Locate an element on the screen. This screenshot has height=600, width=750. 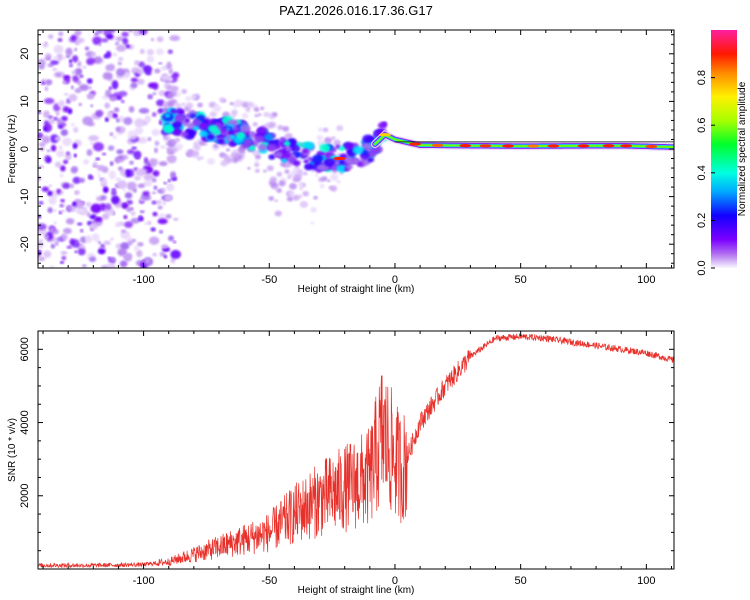
colorbar-tick-label: 0.2 is located at coordinates (702, 220).